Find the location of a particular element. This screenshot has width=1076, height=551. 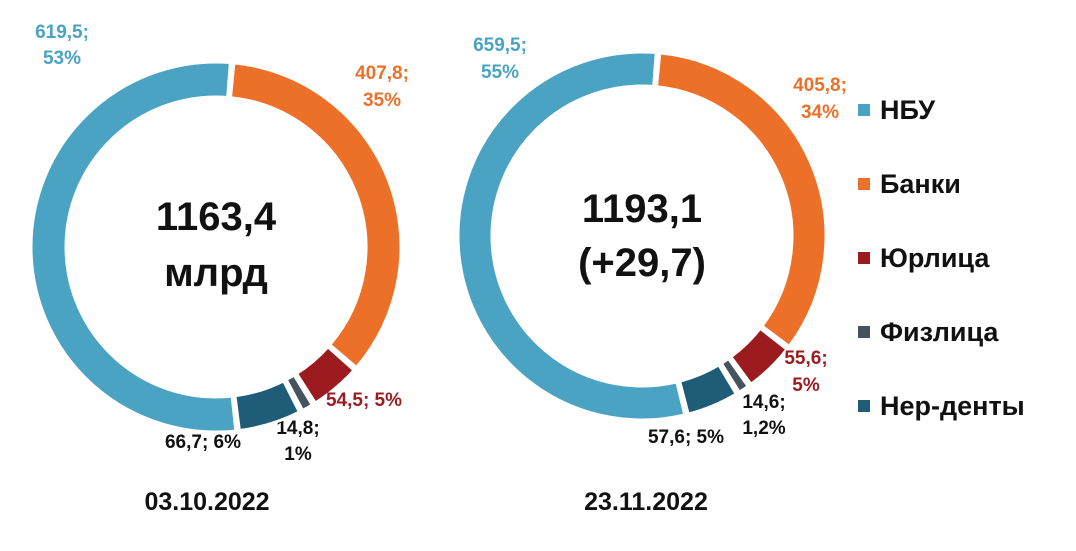

legend-item-individuals: Физлица is located at coordinates (941, 332).